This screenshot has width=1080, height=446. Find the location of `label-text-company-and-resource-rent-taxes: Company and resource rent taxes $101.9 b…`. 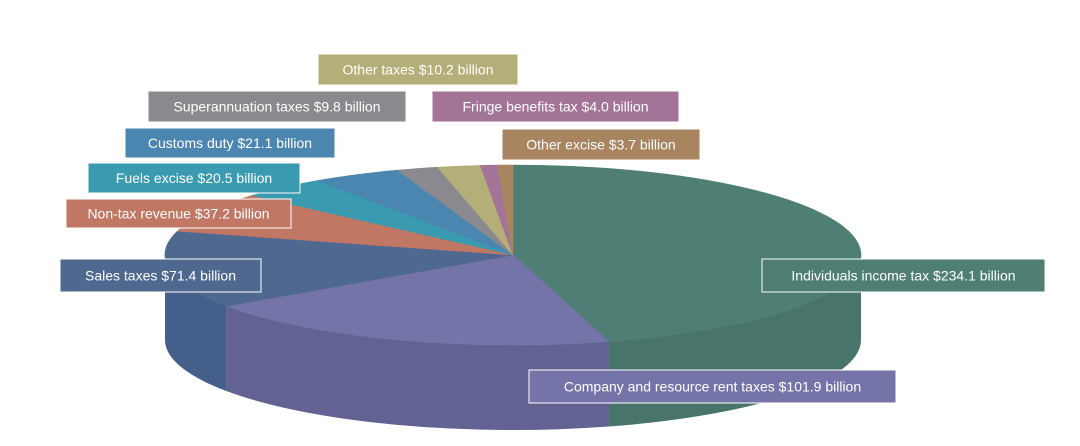

label-text-company-and-resource-rent-taxes: Company and resource rent taxes $101.9 b… is located at coordinates (712, 387).